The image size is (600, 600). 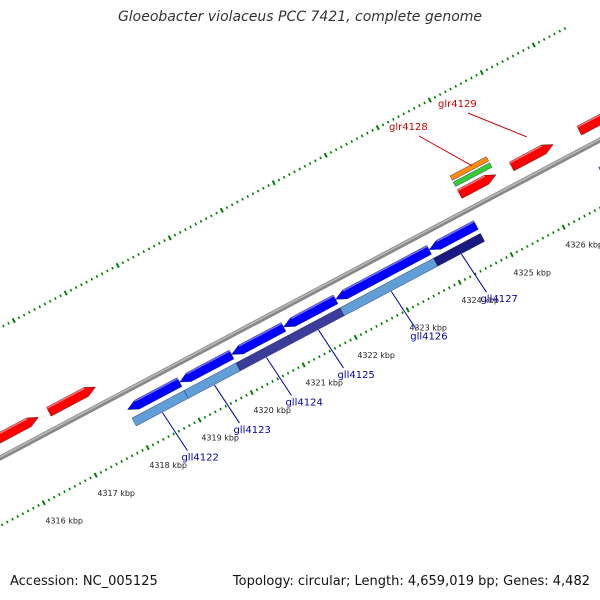 I want to click on forward-gene-f1-shine, so click(x=14, y=426).